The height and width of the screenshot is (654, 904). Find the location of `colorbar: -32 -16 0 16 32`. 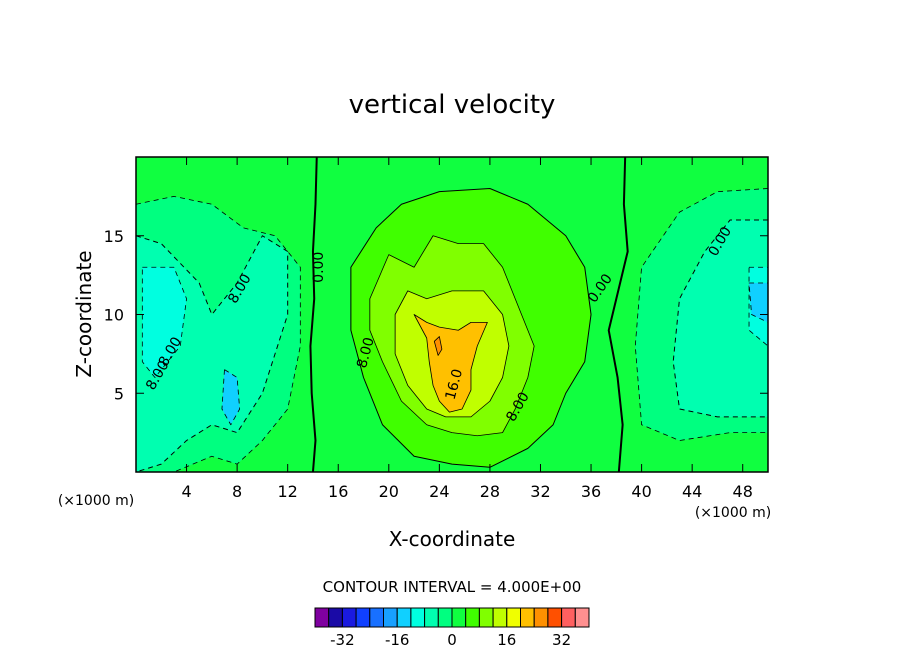

colorbar: -32 -16 0 16 32 is located at coordinates (452, 628).